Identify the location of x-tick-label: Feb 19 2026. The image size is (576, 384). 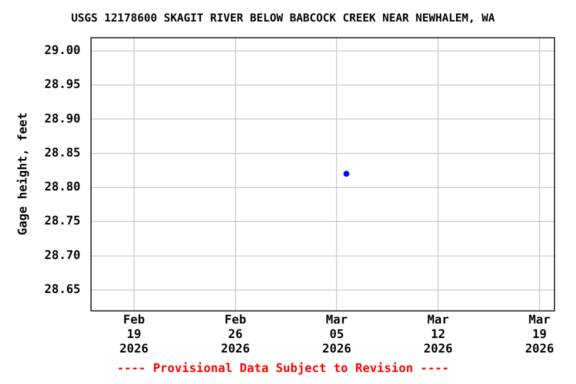
(134, 334).